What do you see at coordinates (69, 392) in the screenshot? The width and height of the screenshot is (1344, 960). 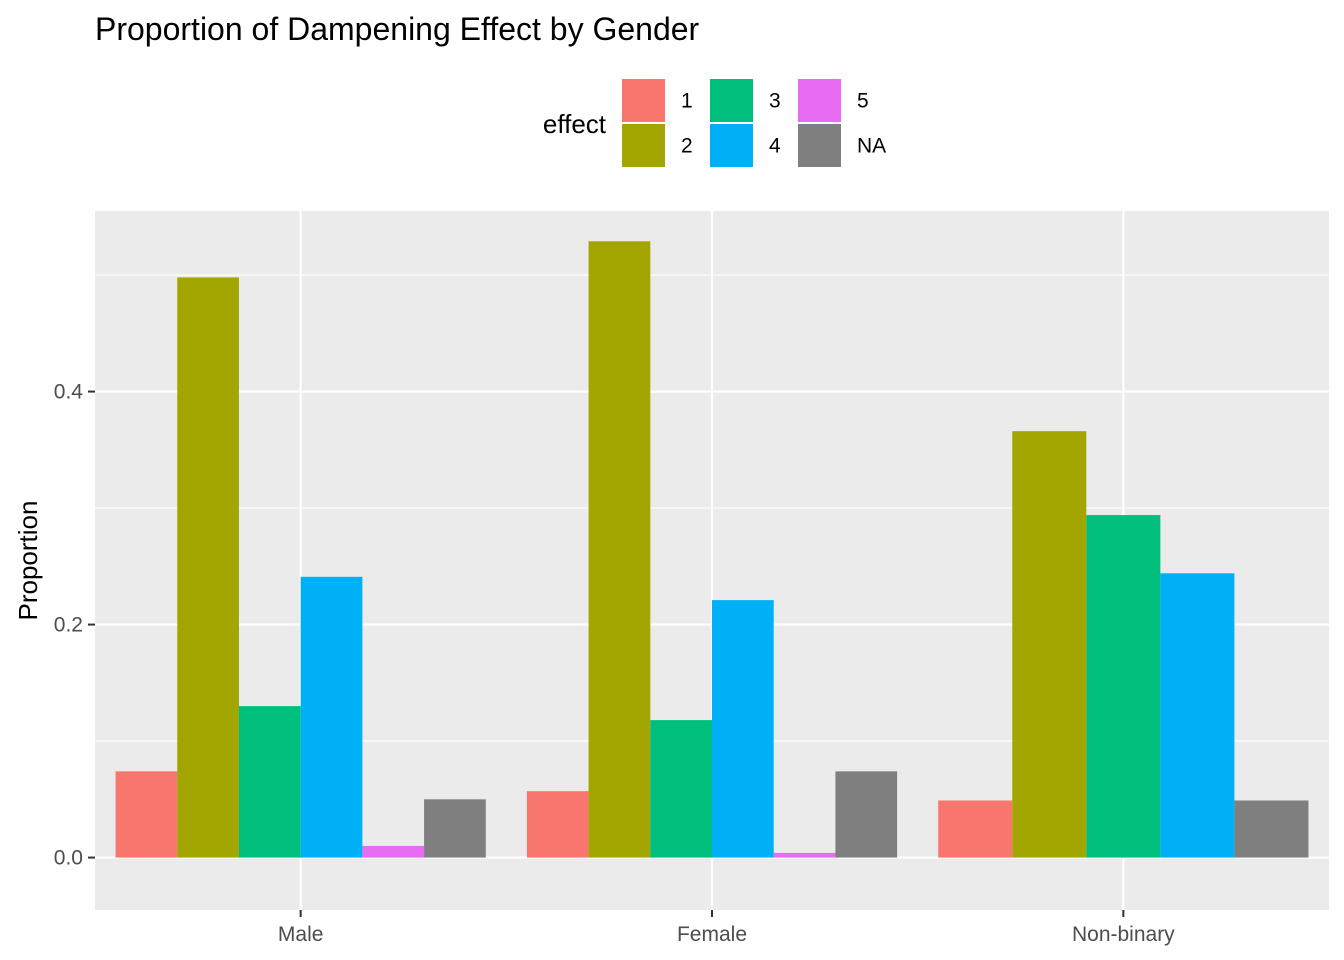 I see `y-tick-label: 0.4` at bounding box center [69, 392].